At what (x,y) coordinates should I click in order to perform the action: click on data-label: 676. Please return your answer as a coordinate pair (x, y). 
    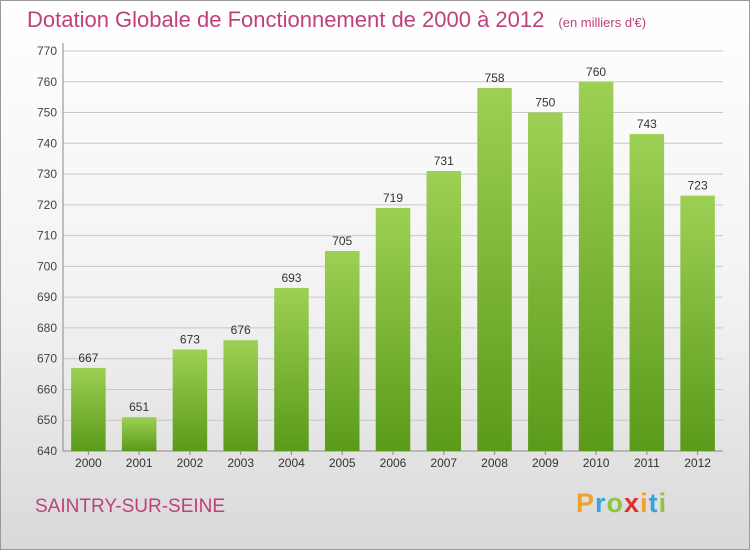
    Looking at the image, I should click on (241, 330).